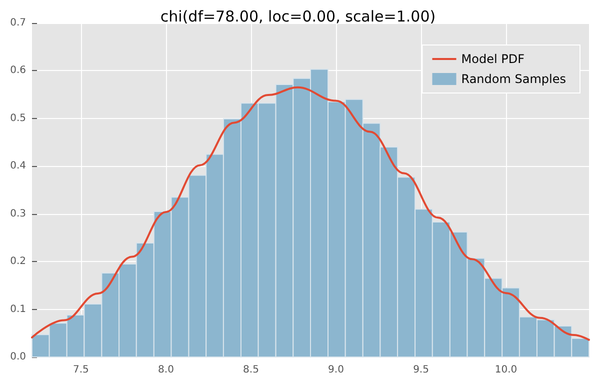 The width and height of the screenshot is (596, 383). Describe the element at coordinates (18, 166) in the screenshot. I see `y-tick-label: 0.4` at that location.